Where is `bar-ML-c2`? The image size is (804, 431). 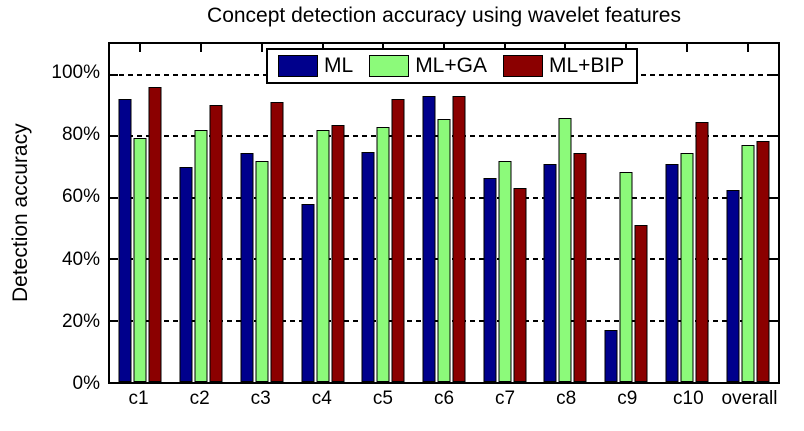 bar-ML-c2 is located at coordinates (186, 274).